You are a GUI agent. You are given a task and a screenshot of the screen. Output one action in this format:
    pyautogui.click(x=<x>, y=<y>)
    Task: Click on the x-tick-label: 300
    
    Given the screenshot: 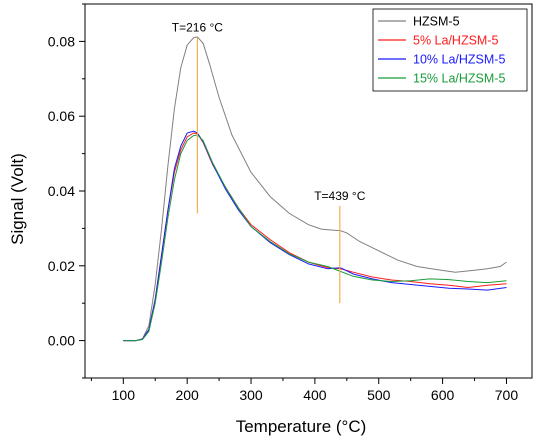 What is the action you would take?
    pyautogui.click(x=251, y=395)
    